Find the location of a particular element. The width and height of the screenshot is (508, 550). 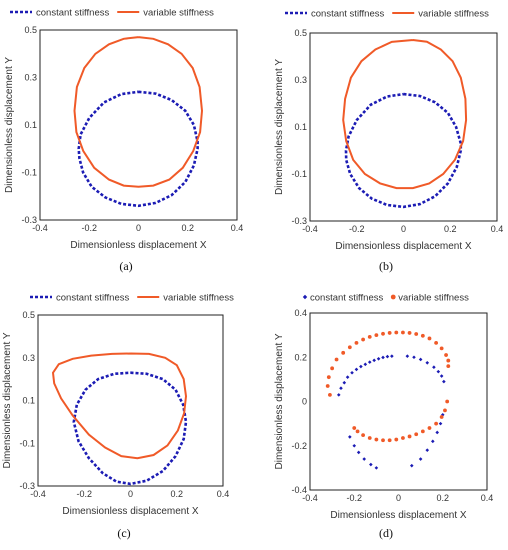

legend-swatch-variable is located at coordinates (393, 297).